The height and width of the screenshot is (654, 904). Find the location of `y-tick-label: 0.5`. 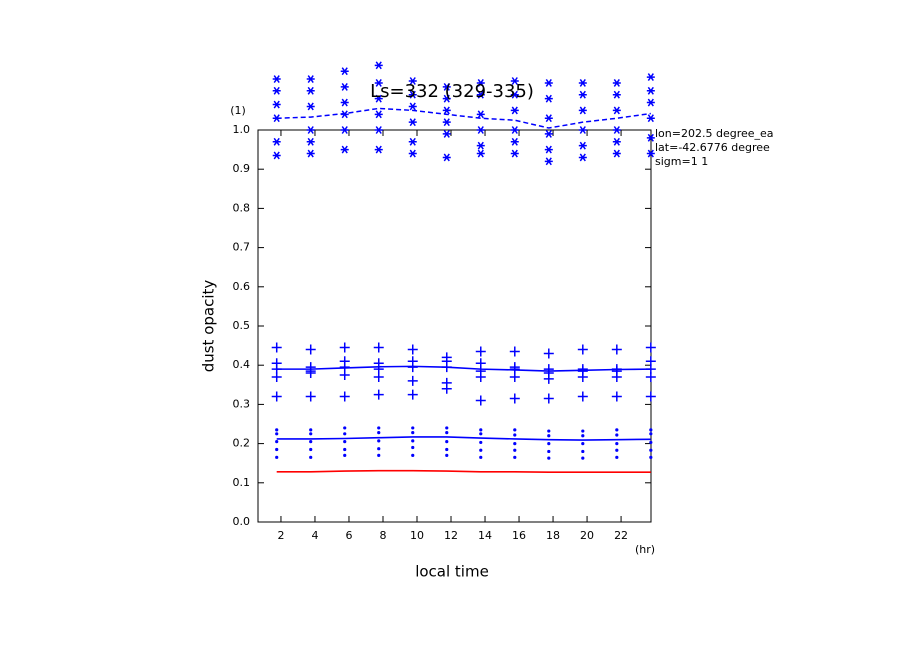

y-tick-label: 0.5 is located at coordinates (242, 325).